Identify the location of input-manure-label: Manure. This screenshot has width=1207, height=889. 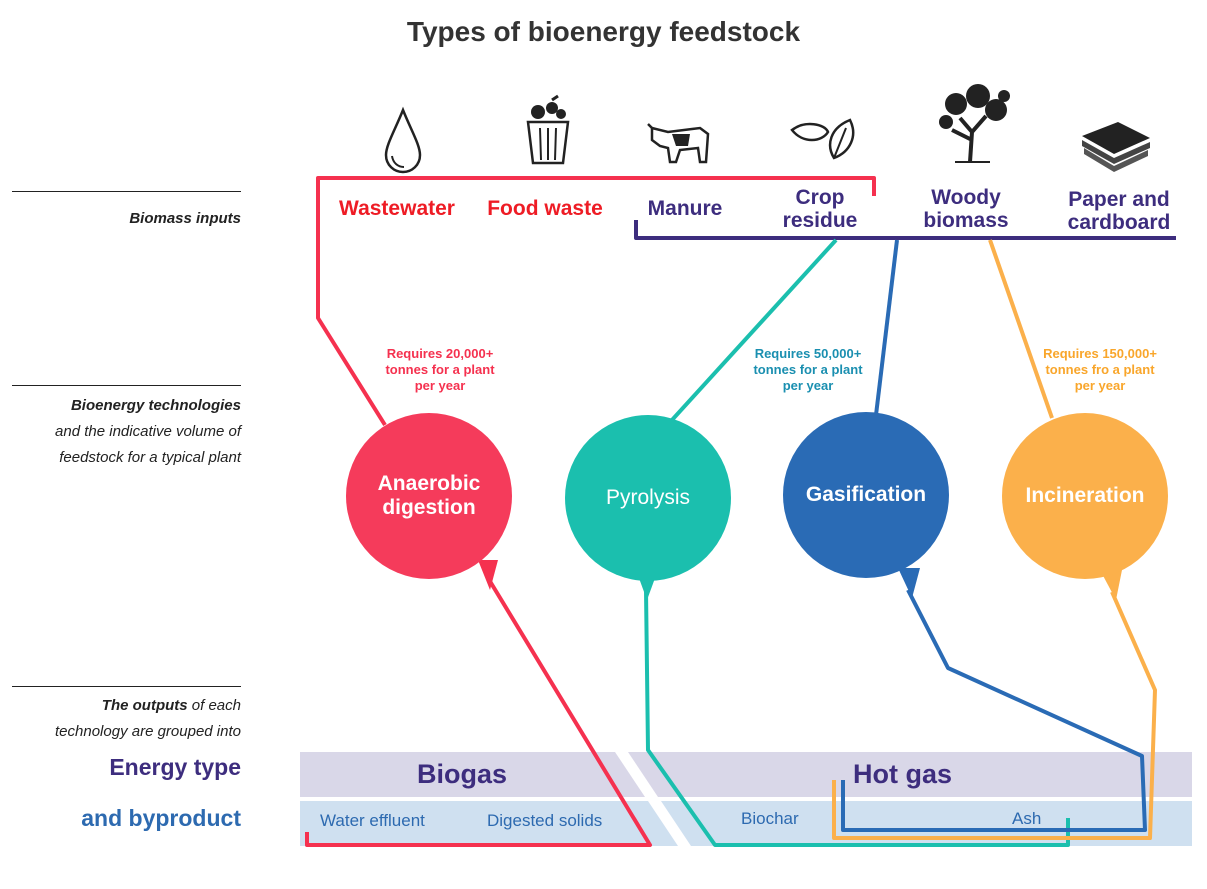
(685, 208).